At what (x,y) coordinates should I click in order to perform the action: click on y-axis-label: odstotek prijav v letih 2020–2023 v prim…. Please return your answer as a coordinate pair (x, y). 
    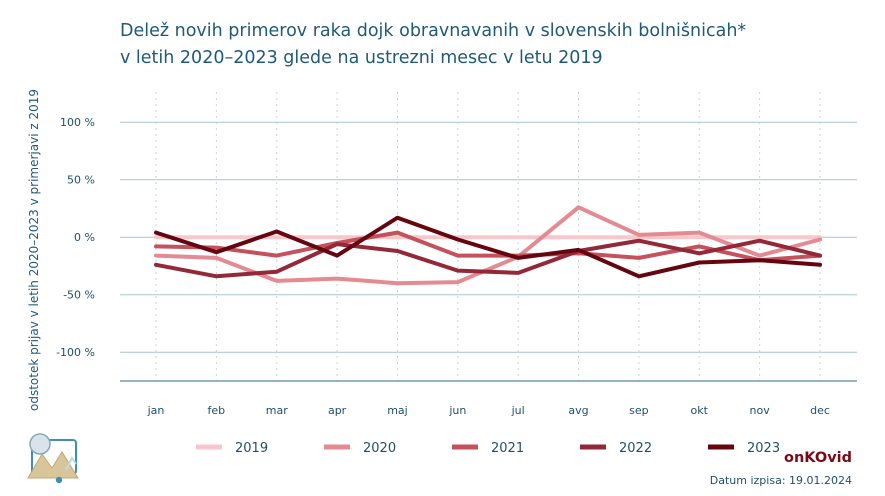
    Looking at the image, I should click on (34, 250).